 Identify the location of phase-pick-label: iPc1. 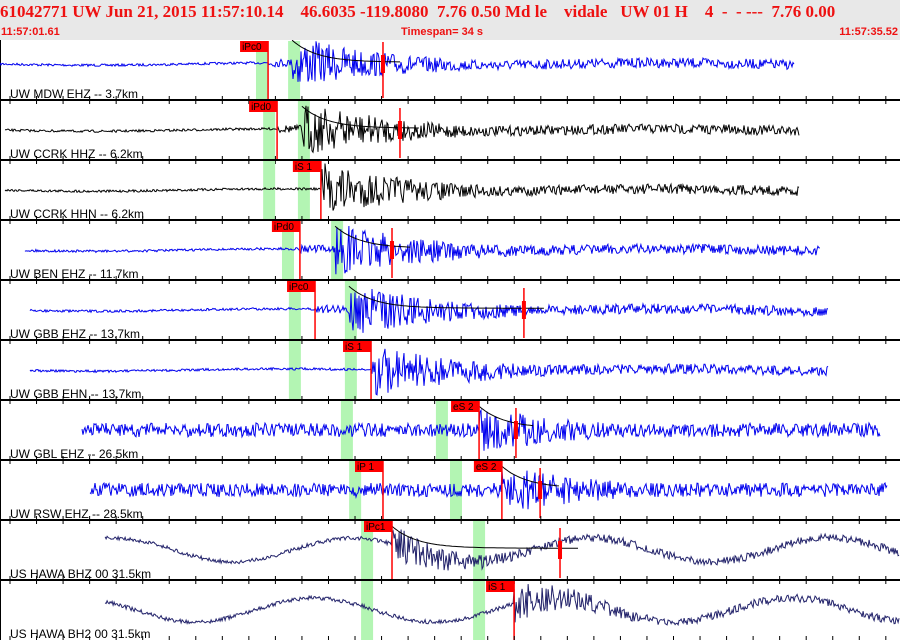
(376, 527).